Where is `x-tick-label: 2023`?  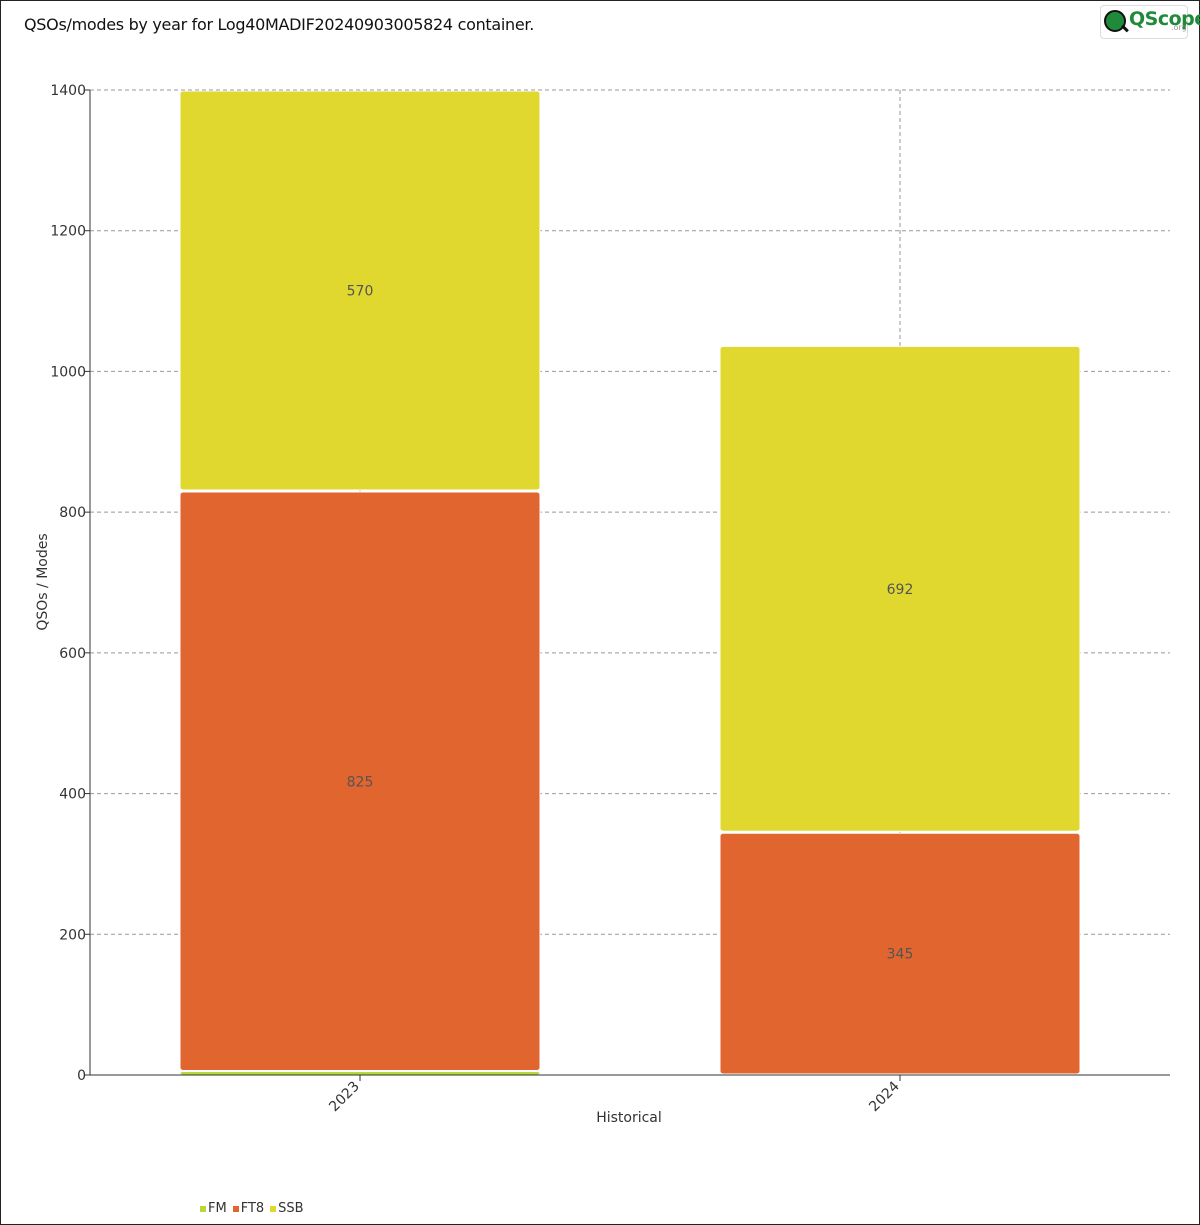 x-tick-label: 2023 is located at coordinates (344, 1097).